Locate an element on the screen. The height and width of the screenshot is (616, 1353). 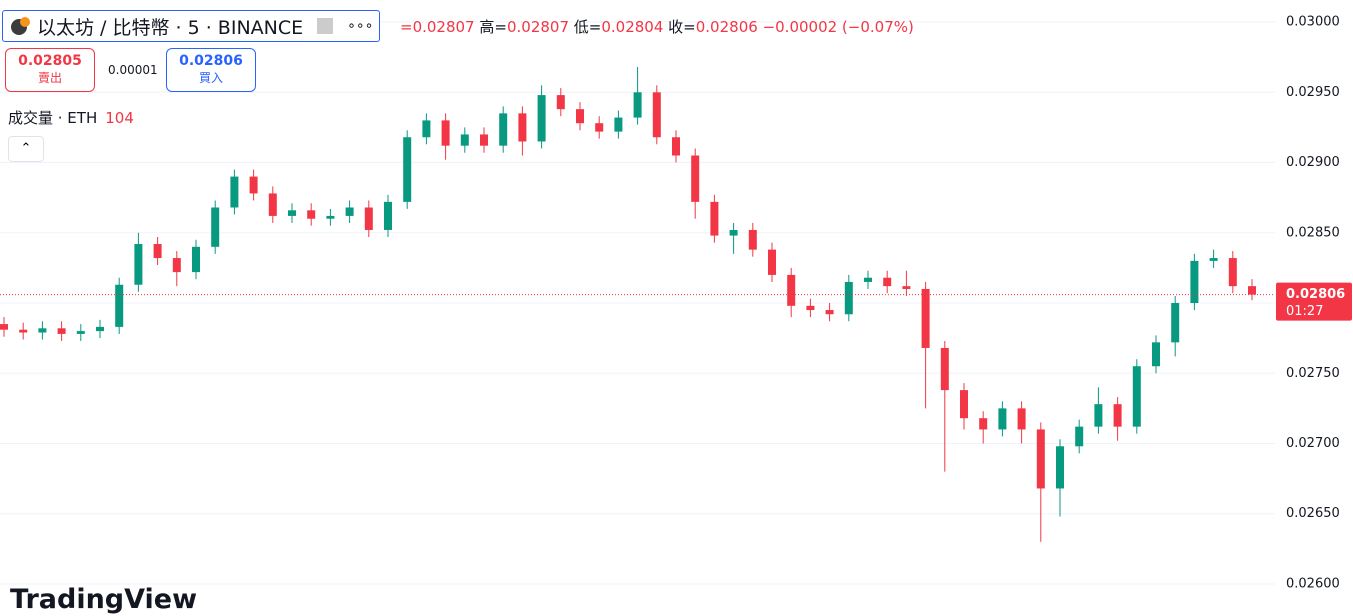
price-tag is located at coordinates (1314, 301).